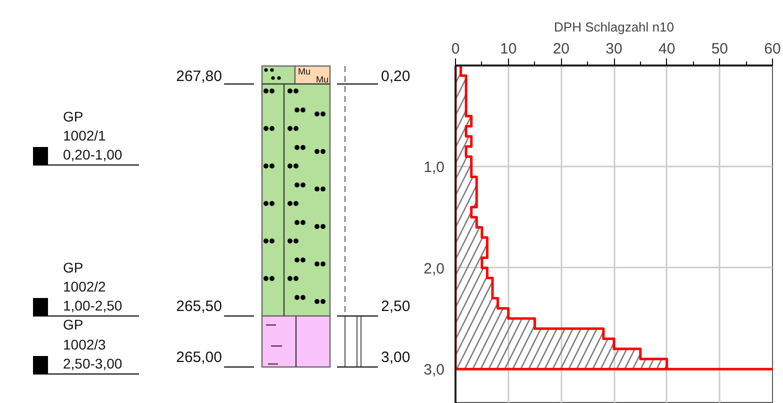  Describe the element at coordinates (92, 364) in the screenshot. I see `text: 2,50-3,00` at that location.